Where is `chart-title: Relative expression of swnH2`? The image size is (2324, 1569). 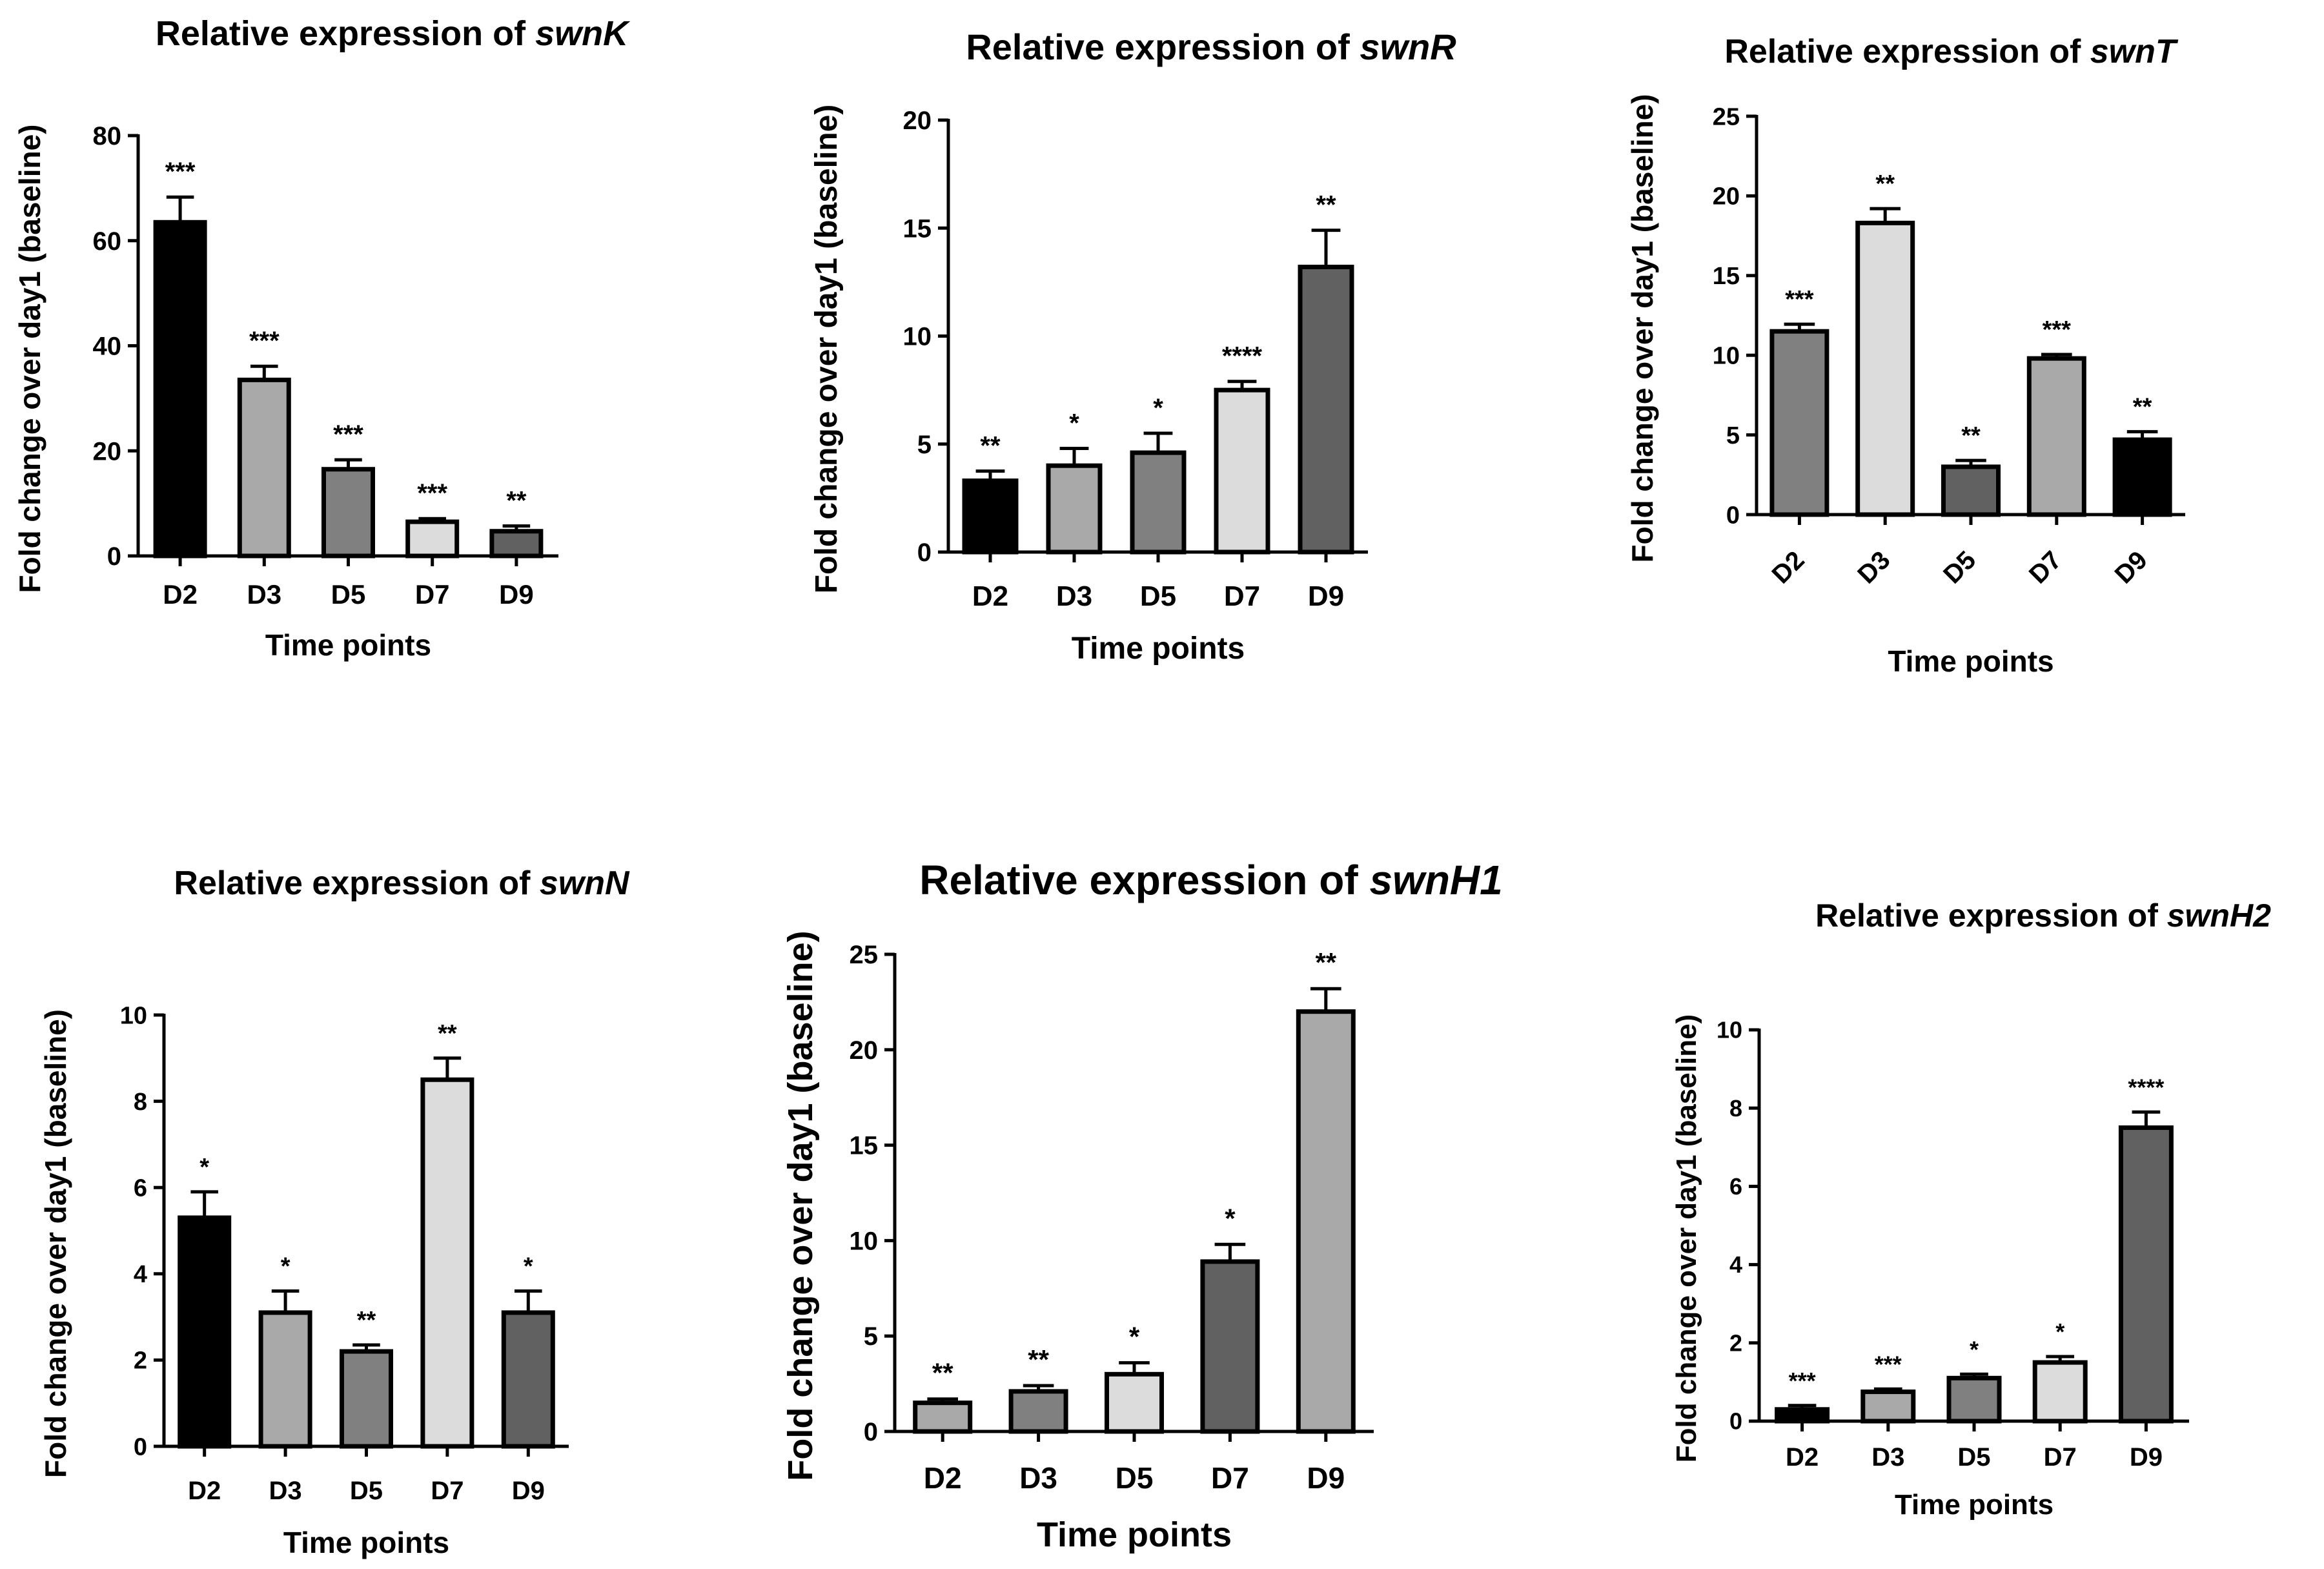
chart-title: Relative expression of swnH2 is located at coordinates (2043, 916).